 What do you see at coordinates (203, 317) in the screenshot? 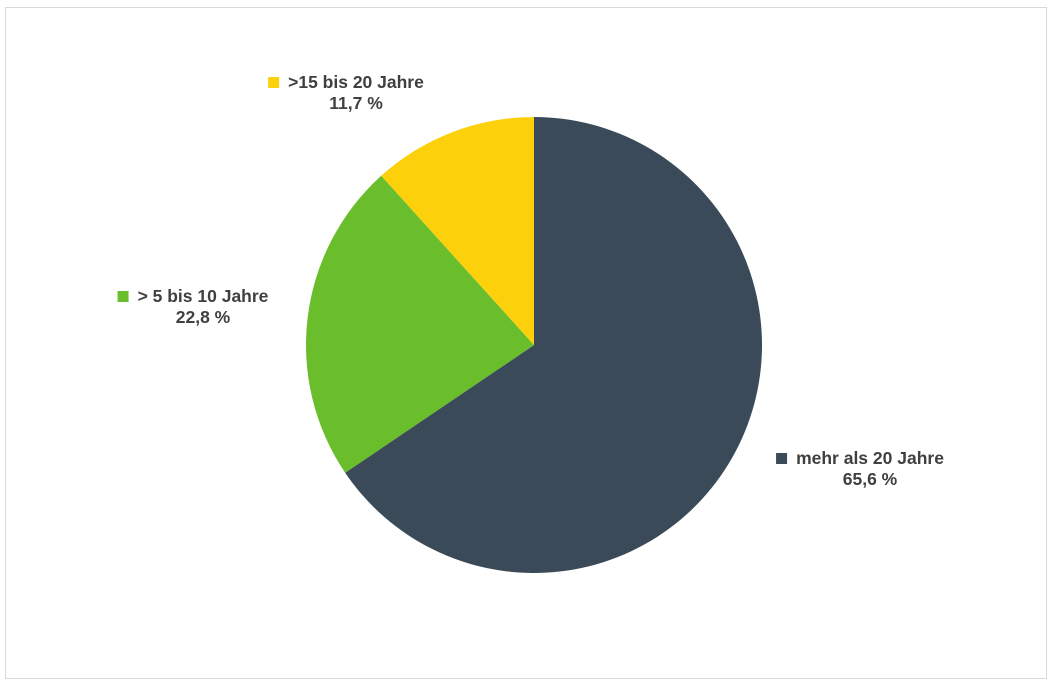
I see `slice-value-label-2: 22,8 %` at bounding box center [203, 317].